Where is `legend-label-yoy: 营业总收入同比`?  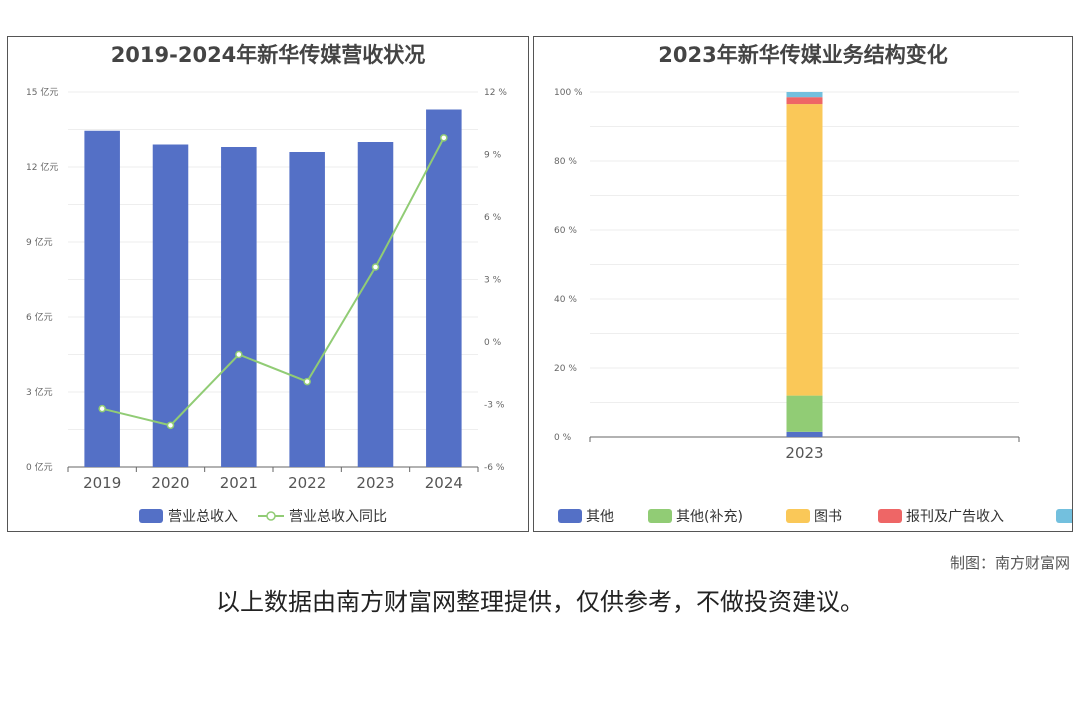 legend-label-yoy: 营业总收入同比 is located at coordinates (338, 517).